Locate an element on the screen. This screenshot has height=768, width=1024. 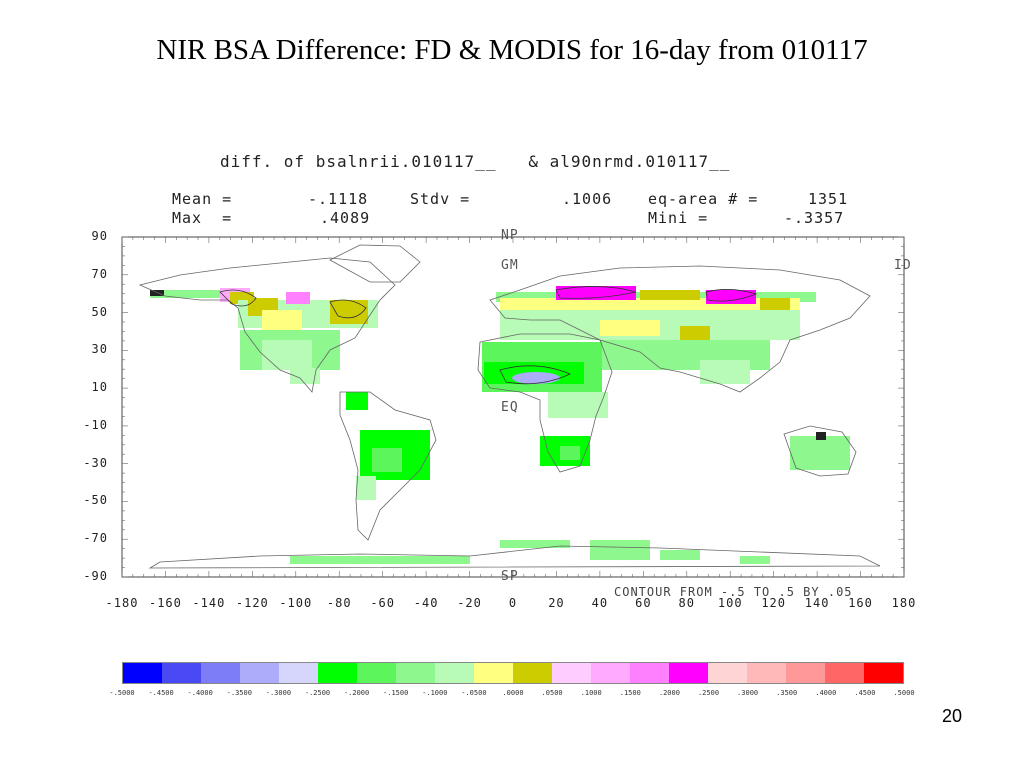
min-label: Mini = is located at coordinates (678, 218).